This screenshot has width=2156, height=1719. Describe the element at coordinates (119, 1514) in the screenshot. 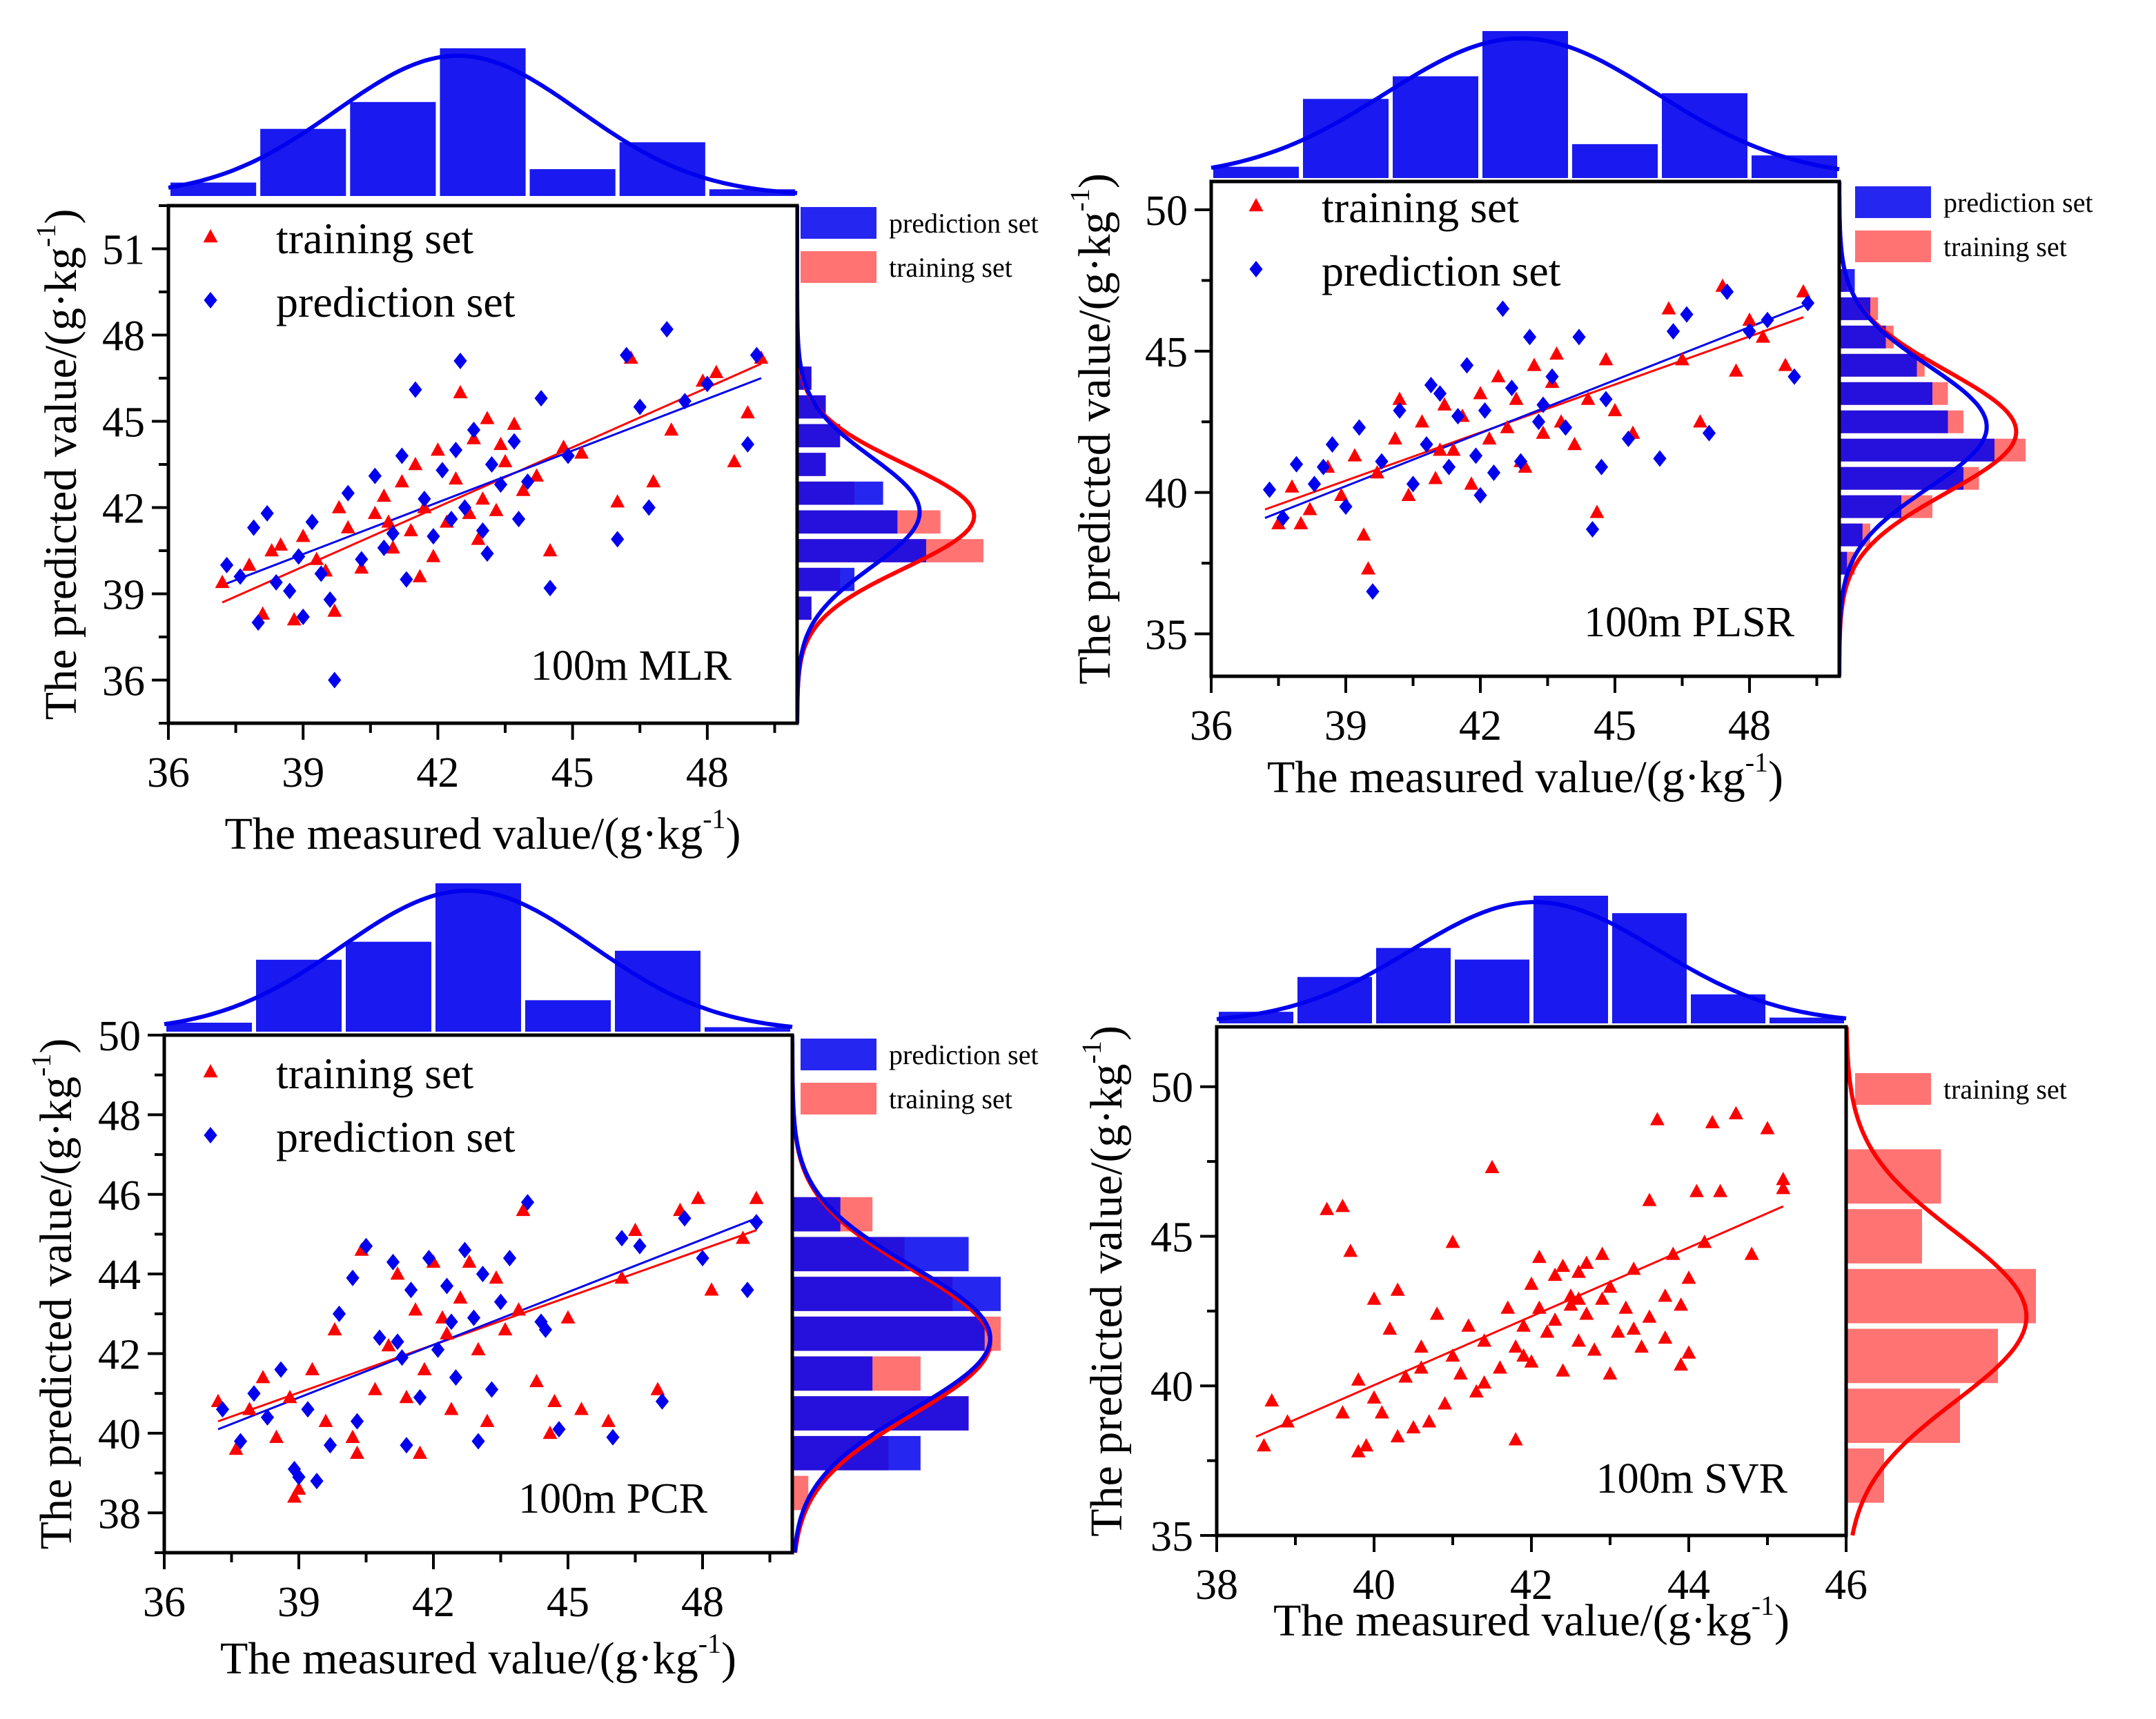

I see `y-tick-label: 38` at that location.